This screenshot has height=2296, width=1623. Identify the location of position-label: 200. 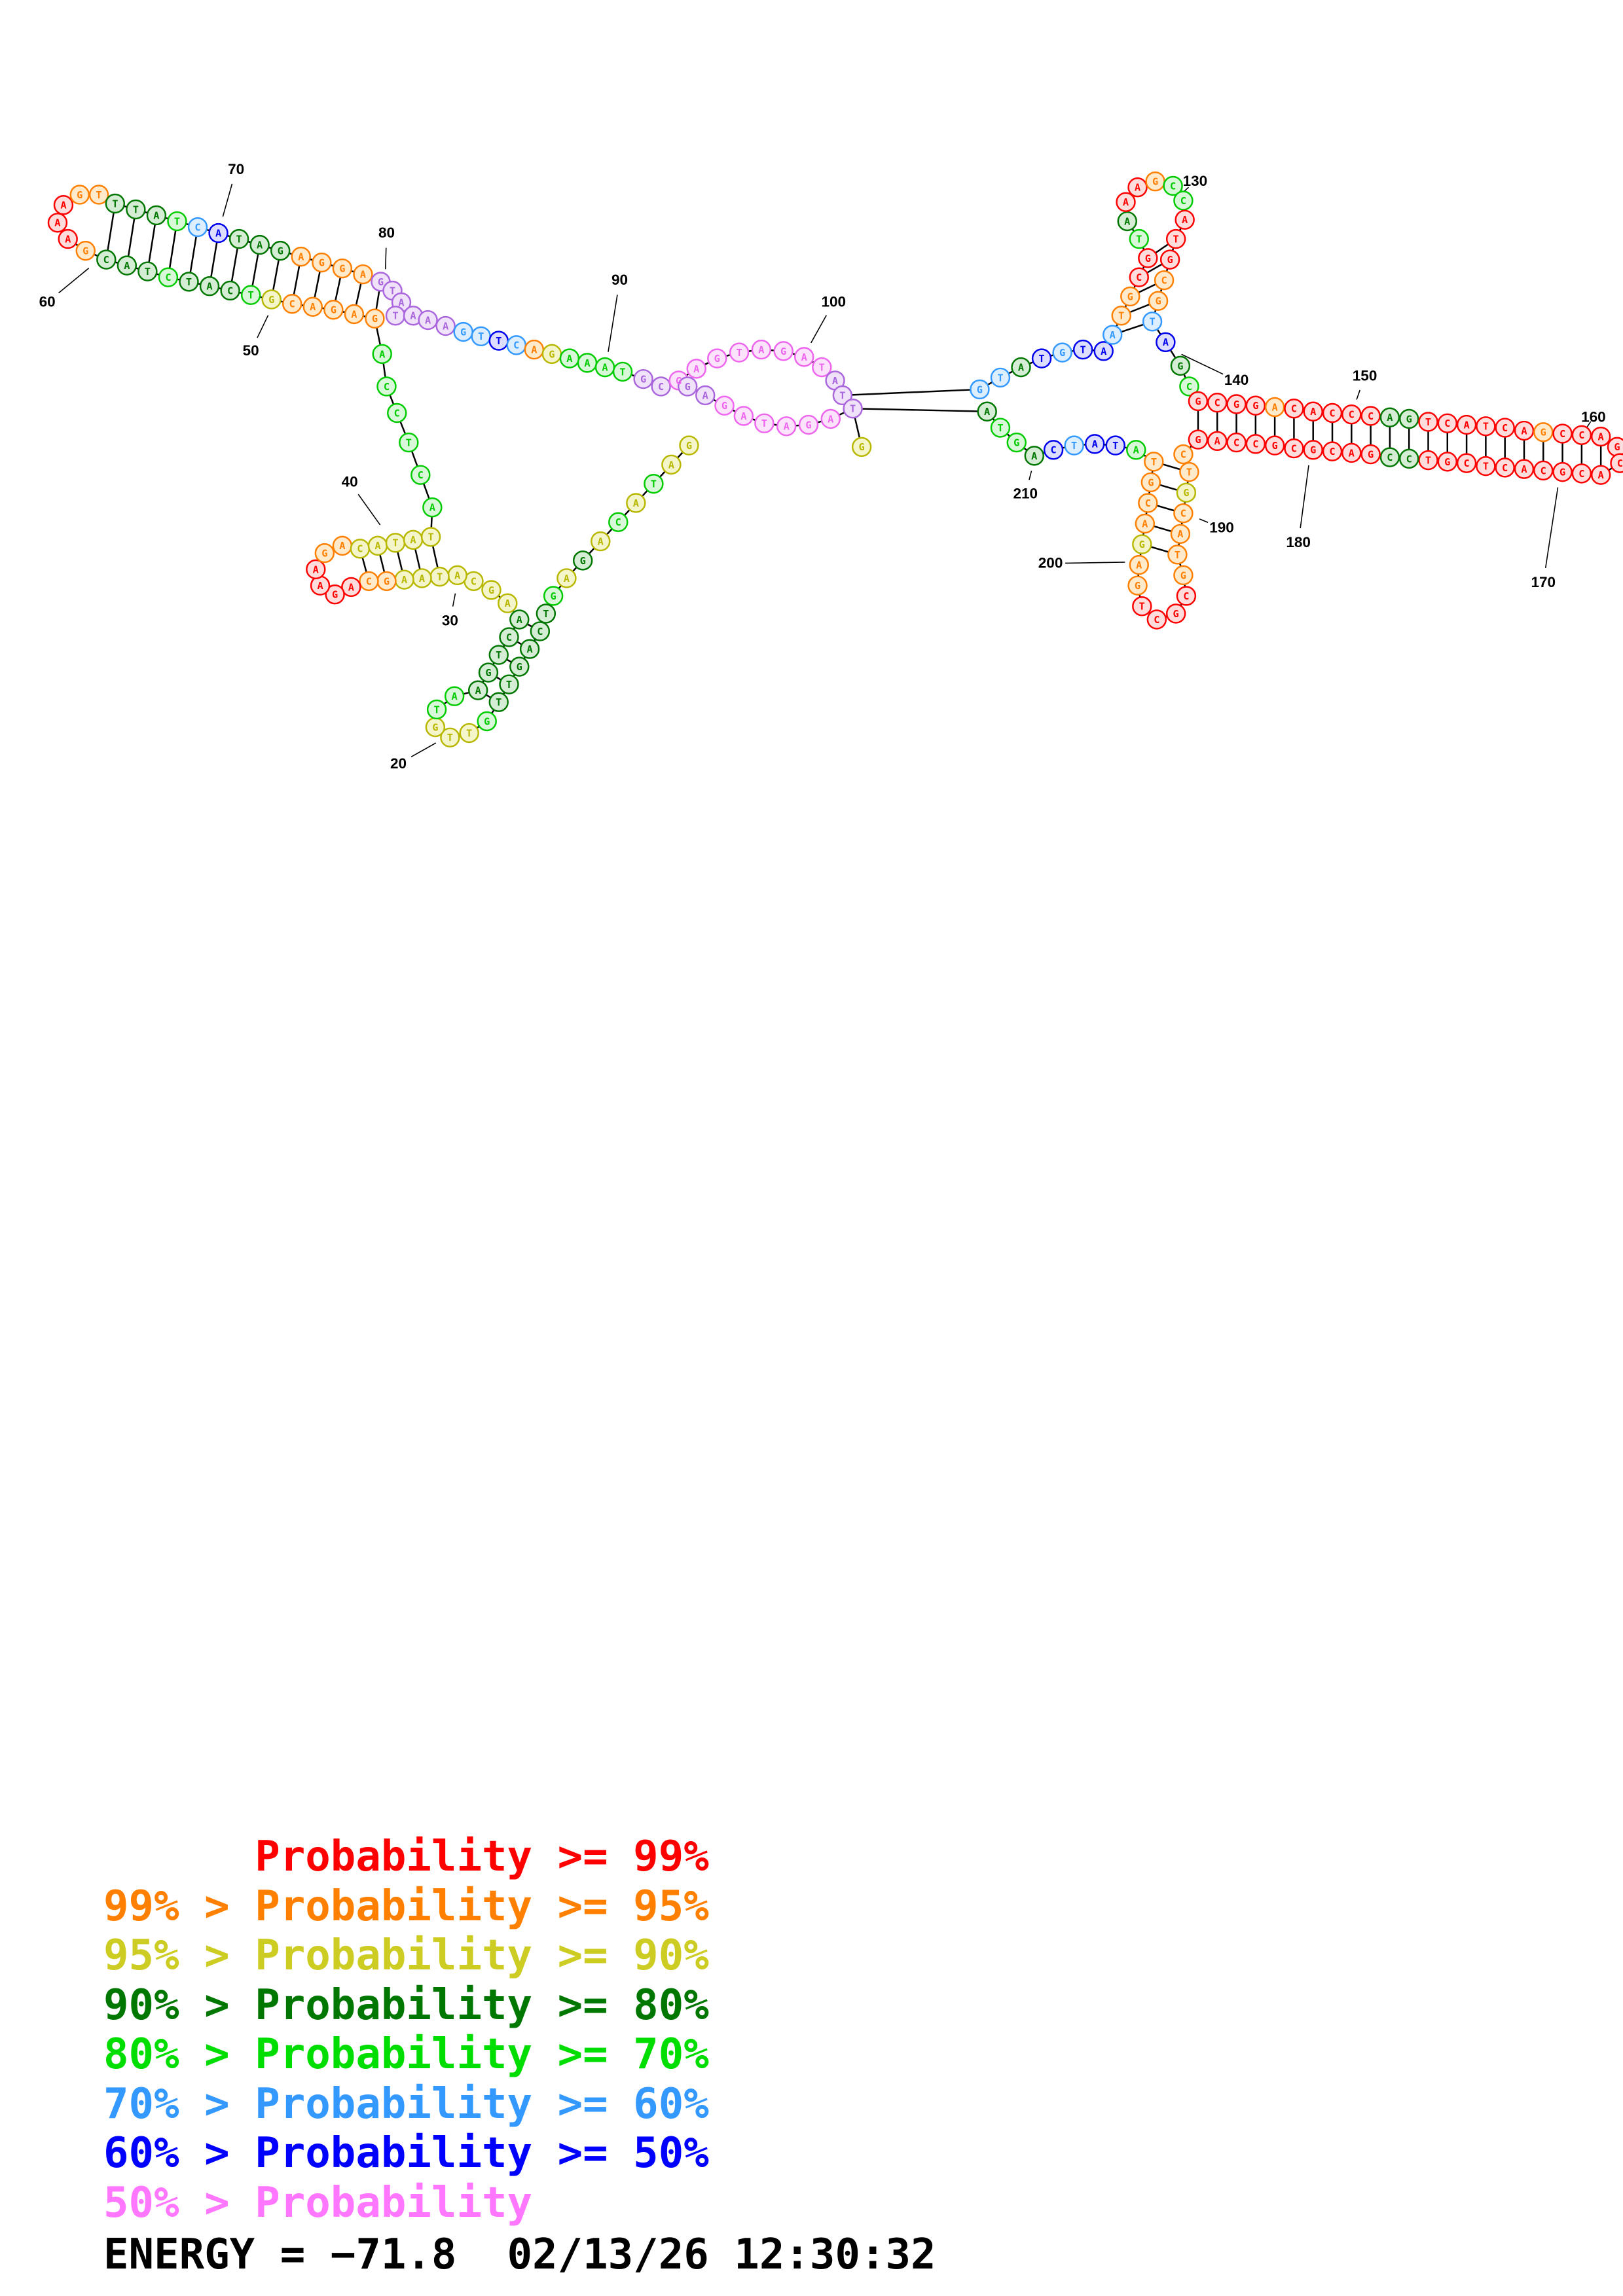
(1050, 563).